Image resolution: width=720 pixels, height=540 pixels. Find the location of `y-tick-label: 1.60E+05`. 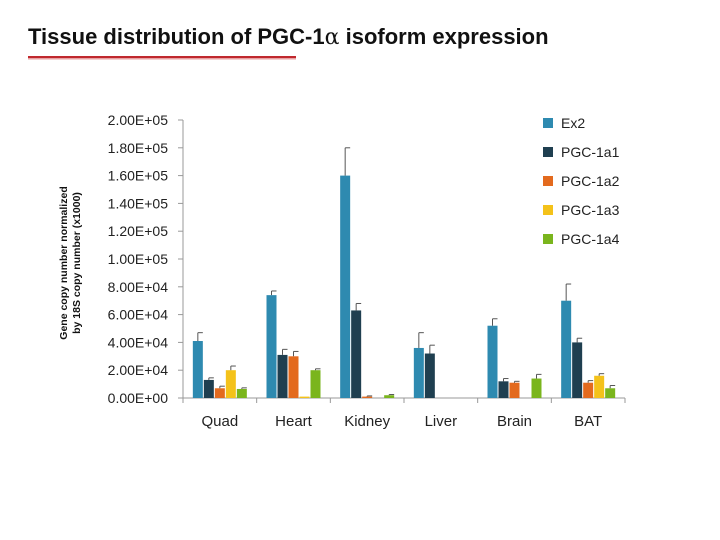

y-tick-label: 1.60E+05 is located at coordinates (138, 176).